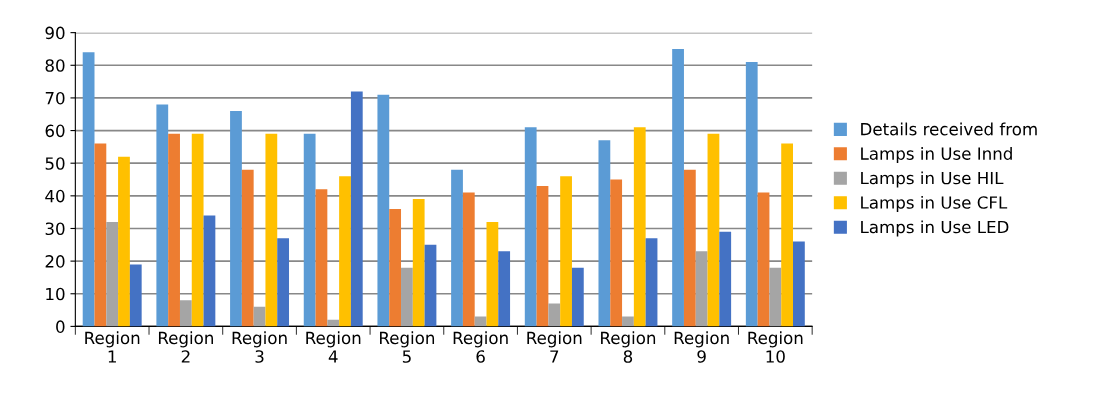 The image size is (1108, 408). Describe the element at coordinates (701, 347) in the screenshot. I see `x-tick-label: Region 9` at that location.